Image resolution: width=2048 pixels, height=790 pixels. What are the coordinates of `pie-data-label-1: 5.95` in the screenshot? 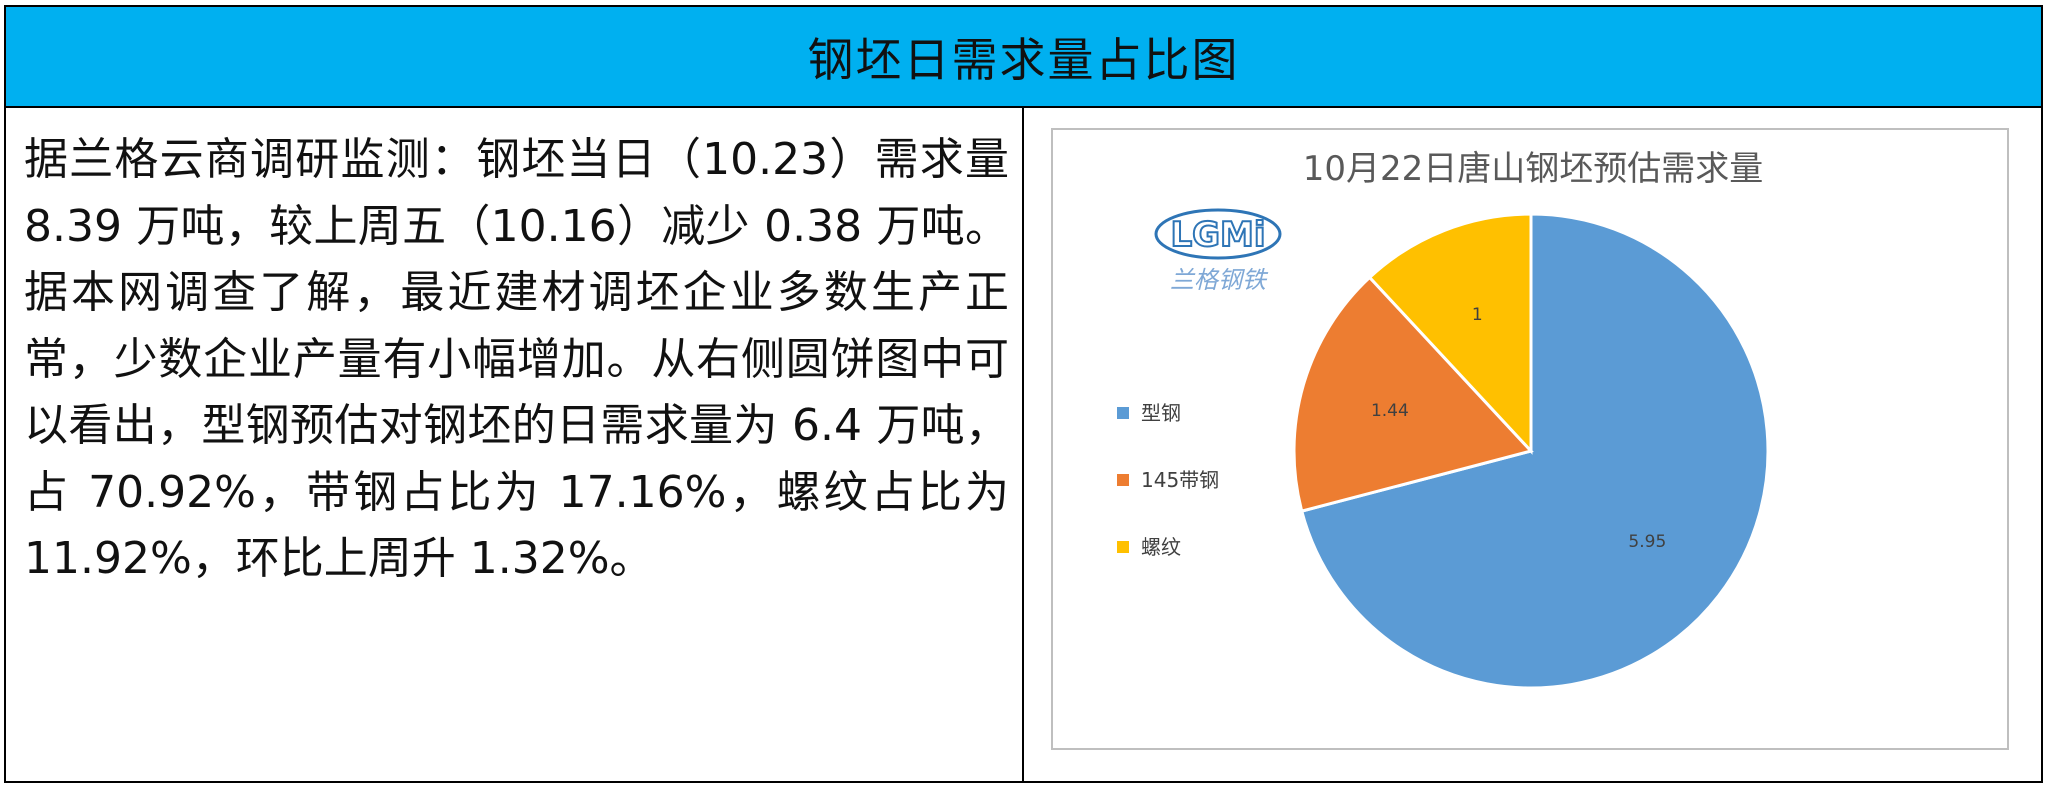 It's located at (1647, 542).